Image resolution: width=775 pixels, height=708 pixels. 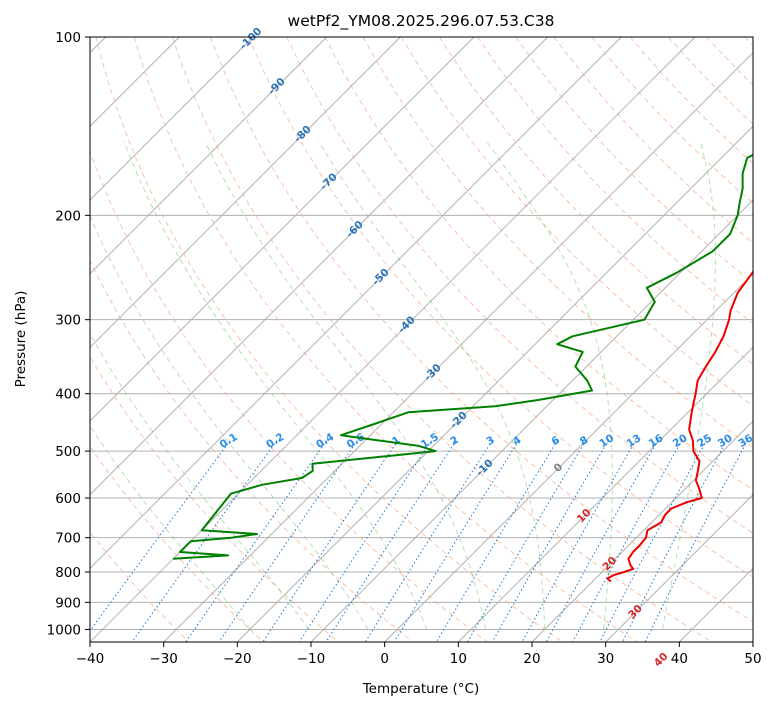 What do you see at coordinates (68, 334) in the screenshot?
I see `y-axis: 100 200 300 400 500 600 700 800 900 1000` at bounding box center [68, 334].